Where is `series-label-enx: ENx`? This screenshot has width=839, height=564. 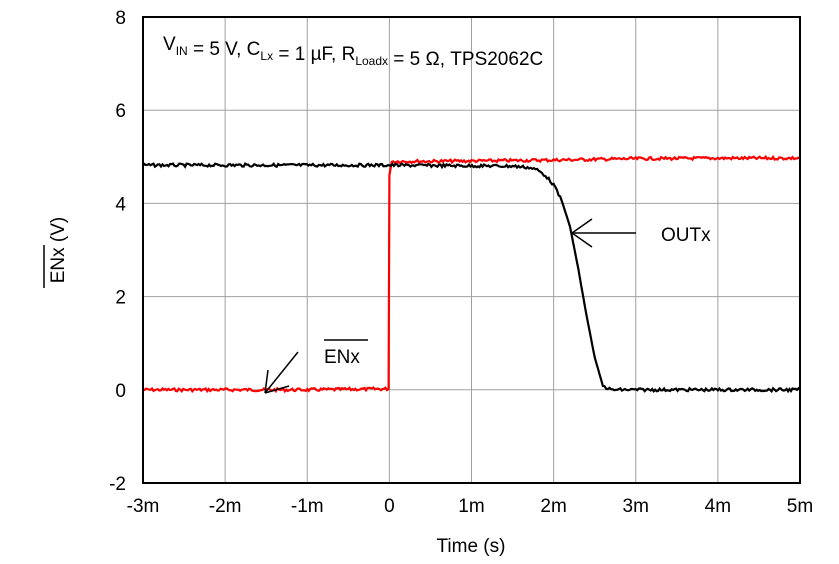 series-label-enx: ENx is located at coordinates (342, 357).